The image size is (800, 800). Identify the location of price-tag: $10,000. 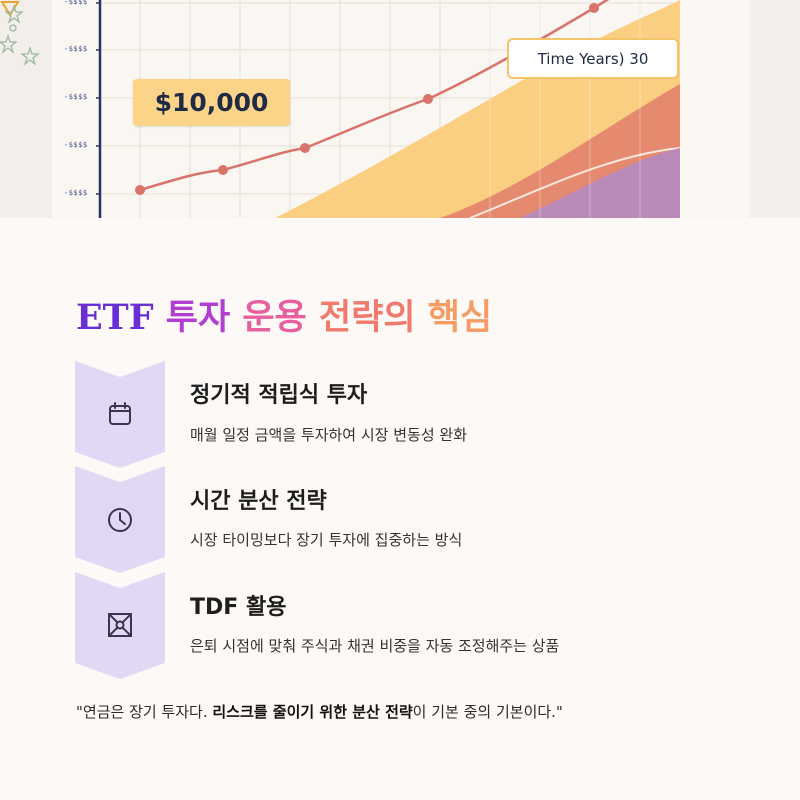
(211, 102).